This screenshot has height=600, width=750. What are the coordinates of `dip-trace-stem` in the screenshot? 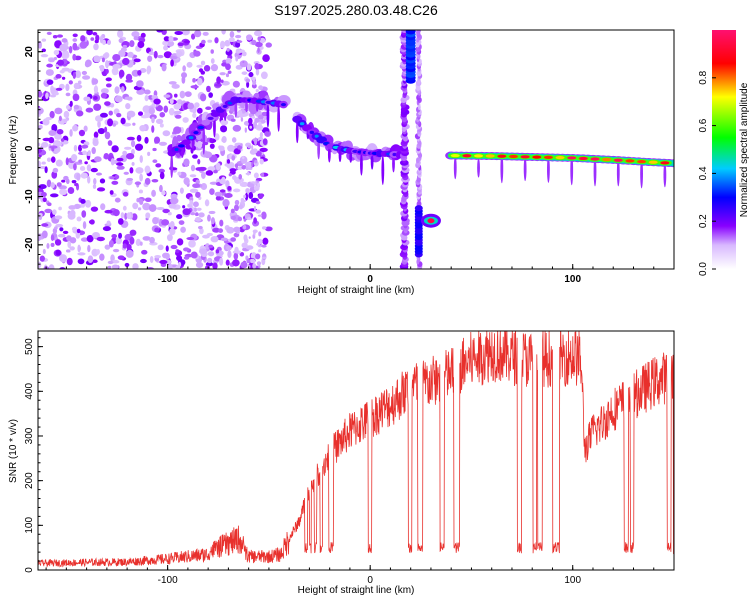 It's located at (329, 154).